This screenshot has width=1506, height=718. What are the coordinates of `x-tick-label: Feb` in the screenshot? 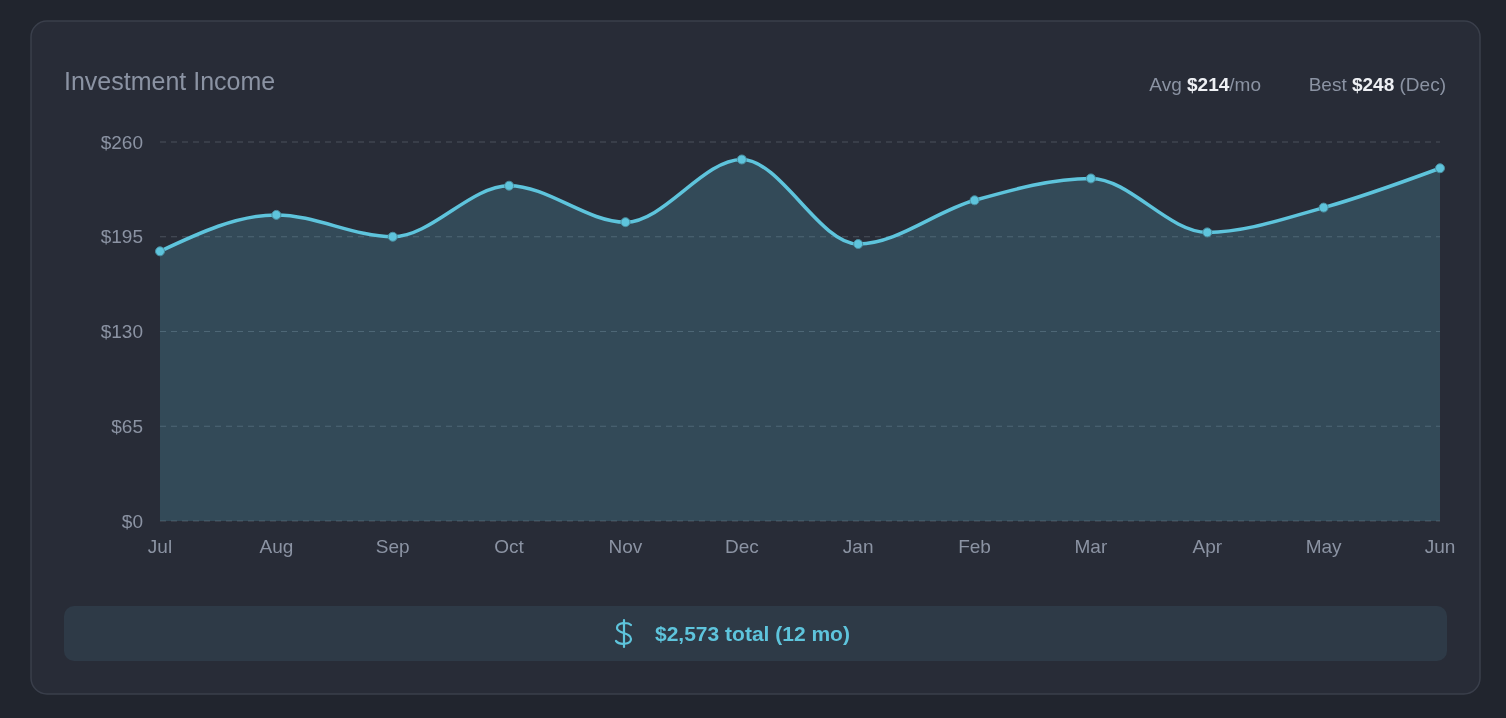 It's located at (974, 546).